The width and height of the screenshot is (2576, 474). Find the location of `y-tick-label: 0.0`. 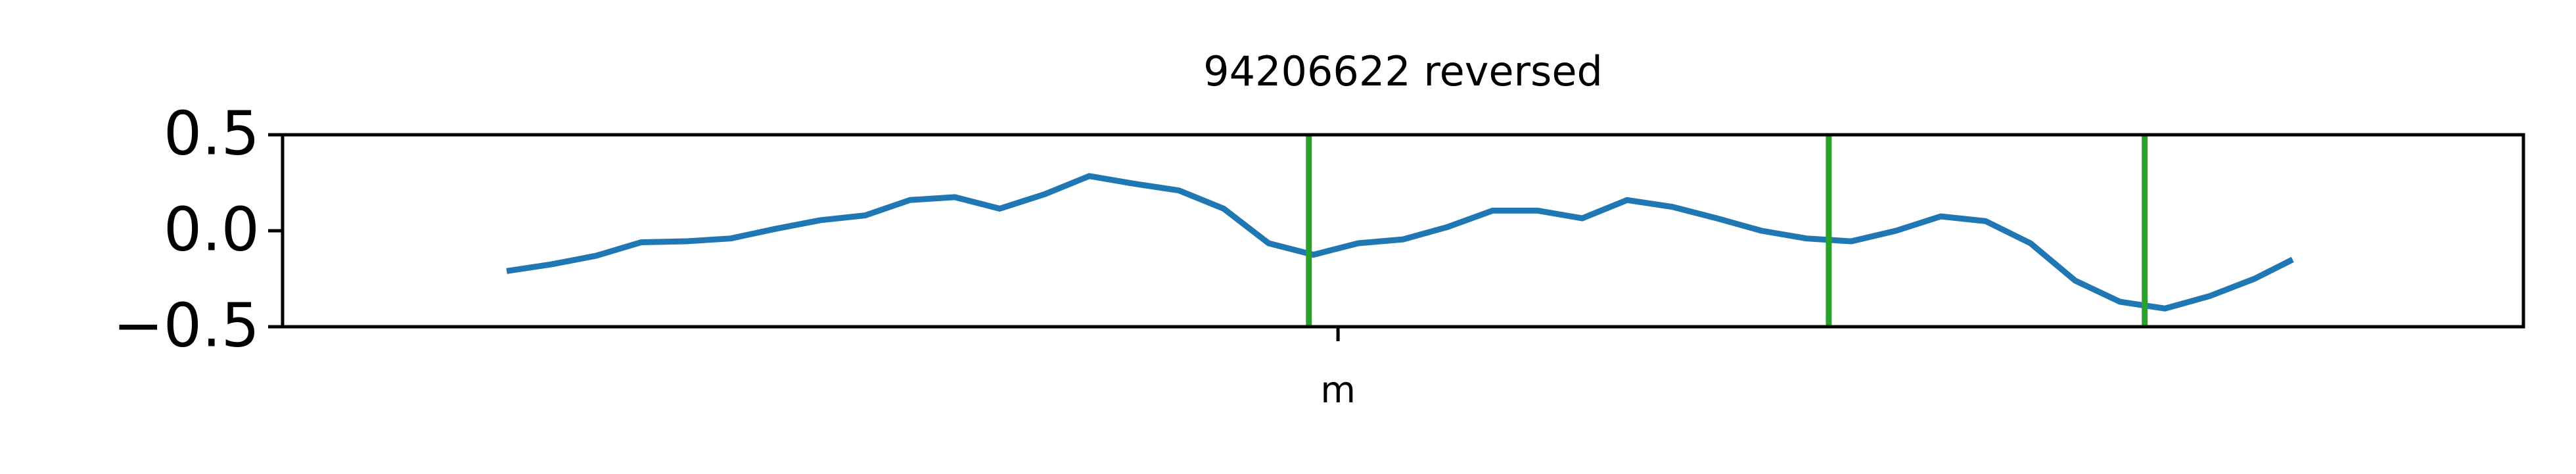

y-tick-label: 0.0 is located at coordinates (212, 229).